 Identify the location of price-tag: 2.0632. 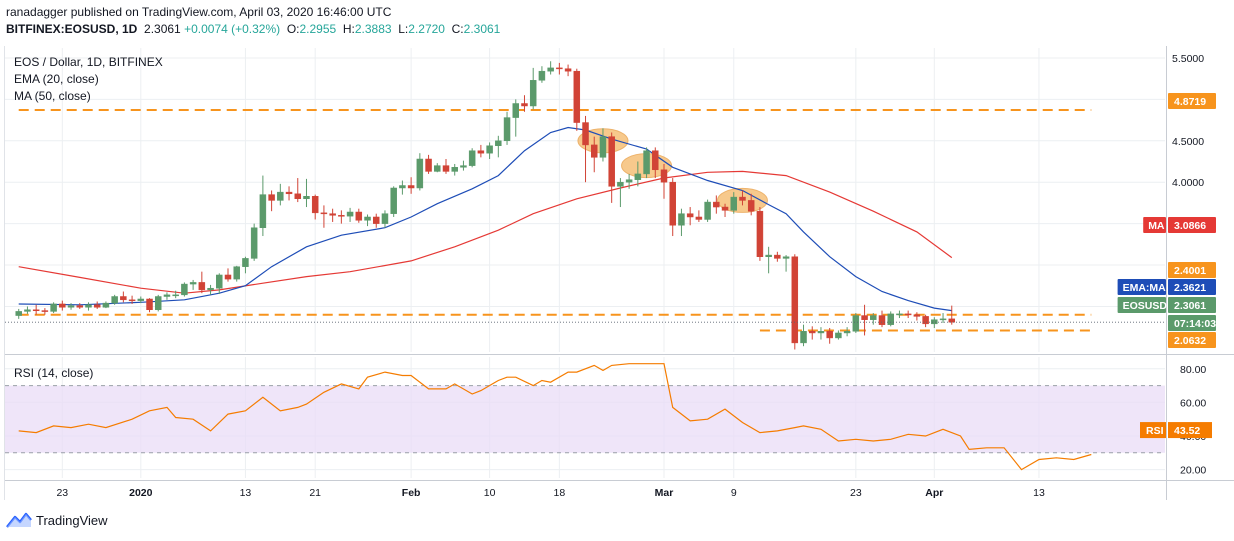
(1192, 340).